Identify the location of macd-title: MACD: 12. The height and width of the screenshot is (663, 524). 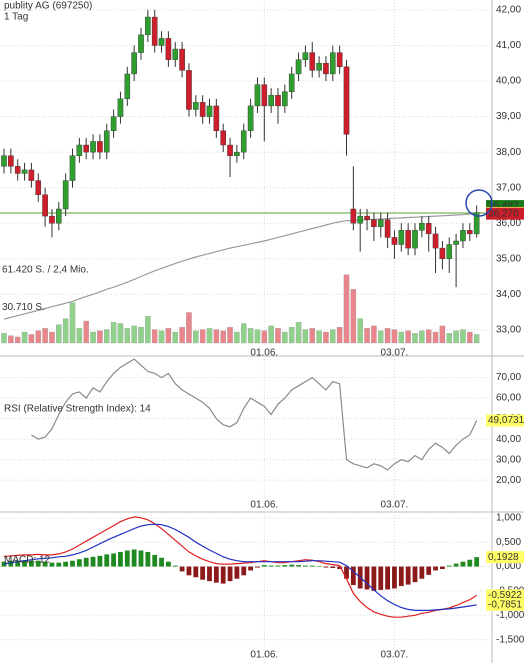
(27, 560).